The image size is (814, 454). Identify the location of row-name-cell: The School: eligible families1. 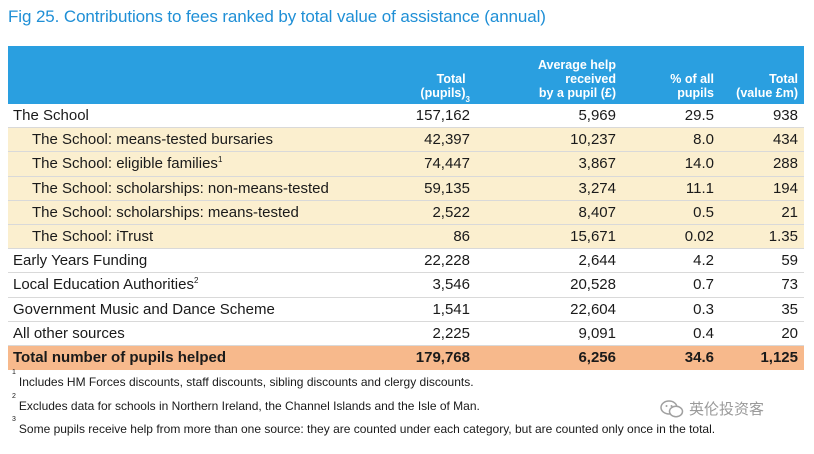
(127, 164).